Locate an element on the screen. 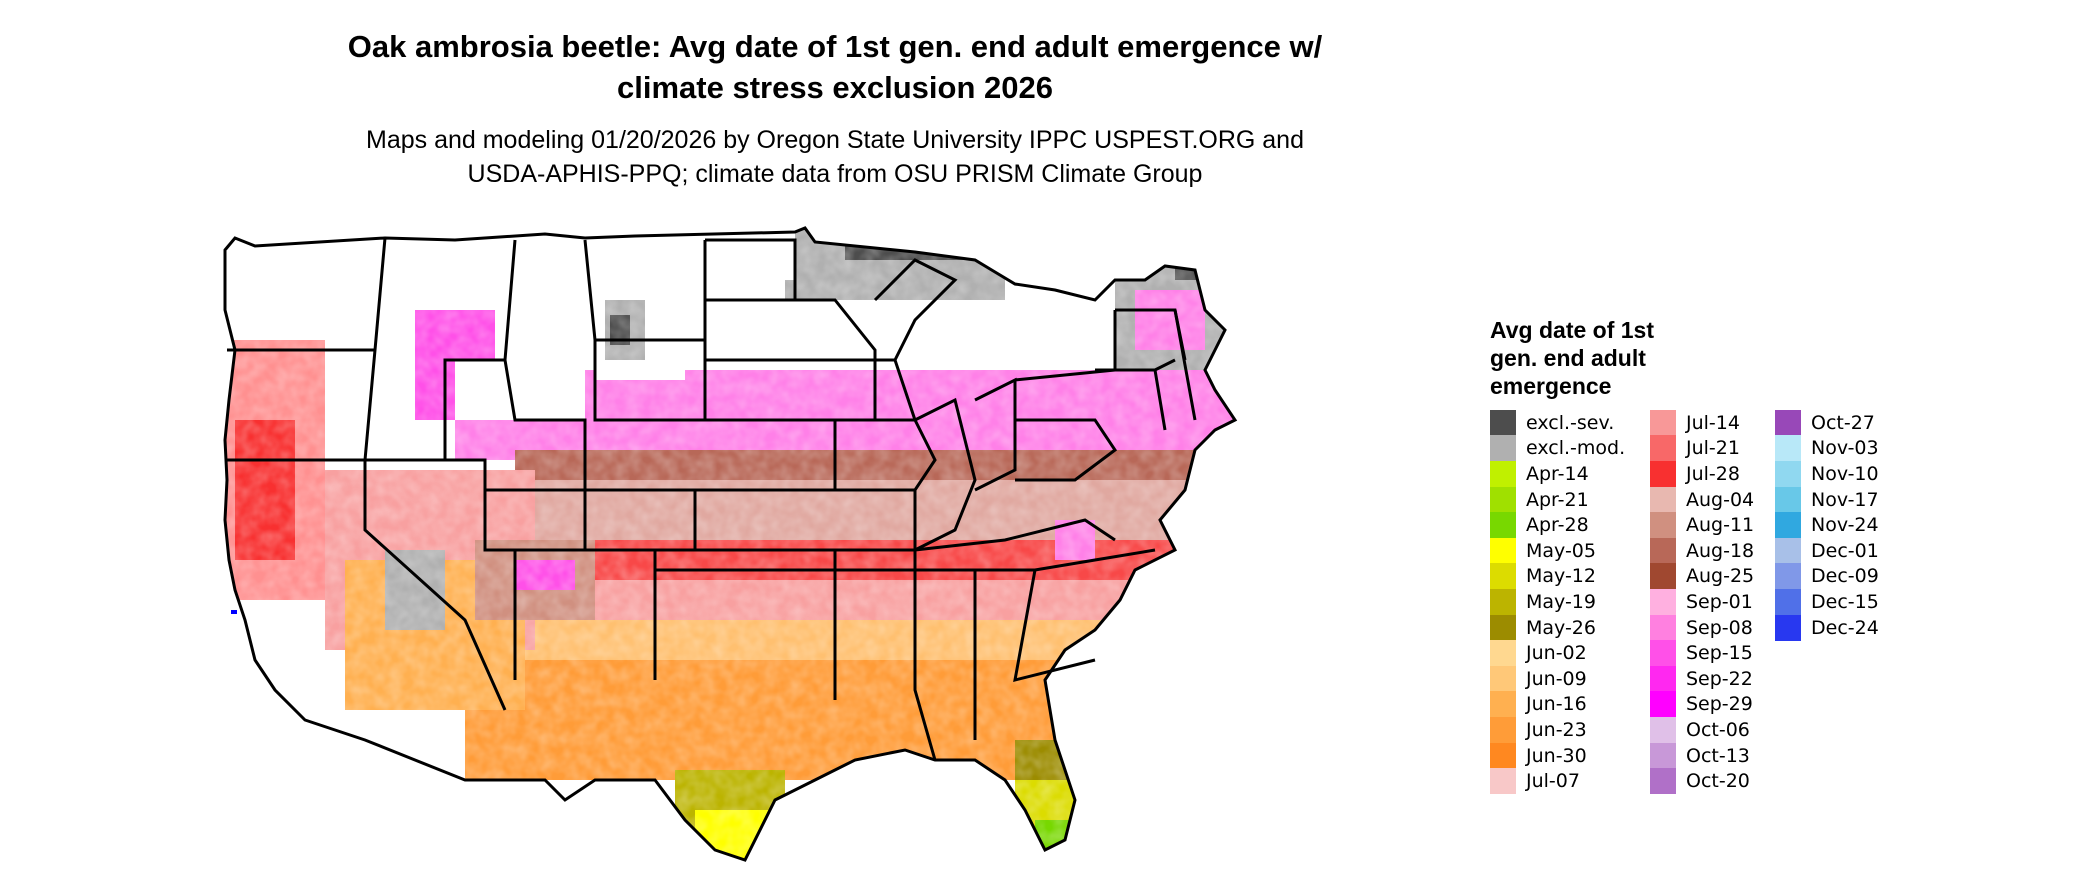 The width and height of the screenshot is (2100, 892). legend-item: Jul-28 is located at coordinates (1702, 473).